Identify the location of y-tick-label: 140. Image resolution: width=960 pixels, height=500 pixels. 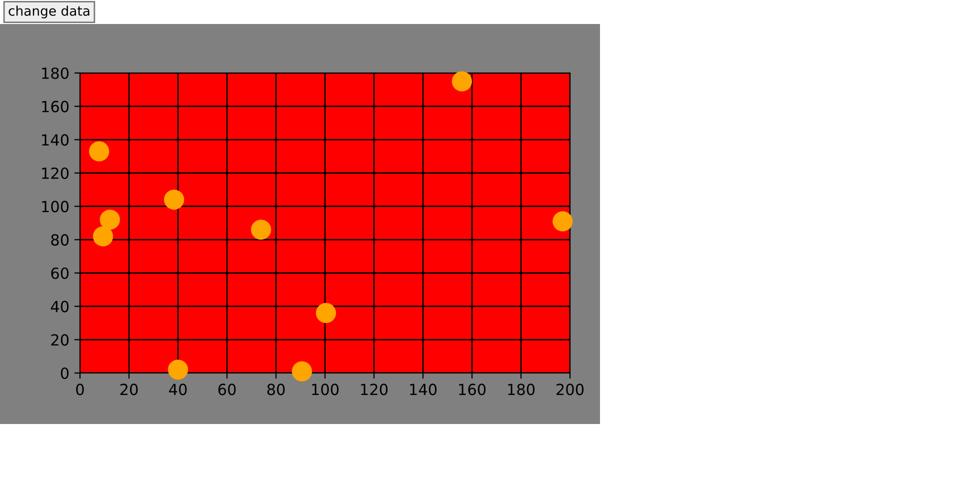
(55, 140).